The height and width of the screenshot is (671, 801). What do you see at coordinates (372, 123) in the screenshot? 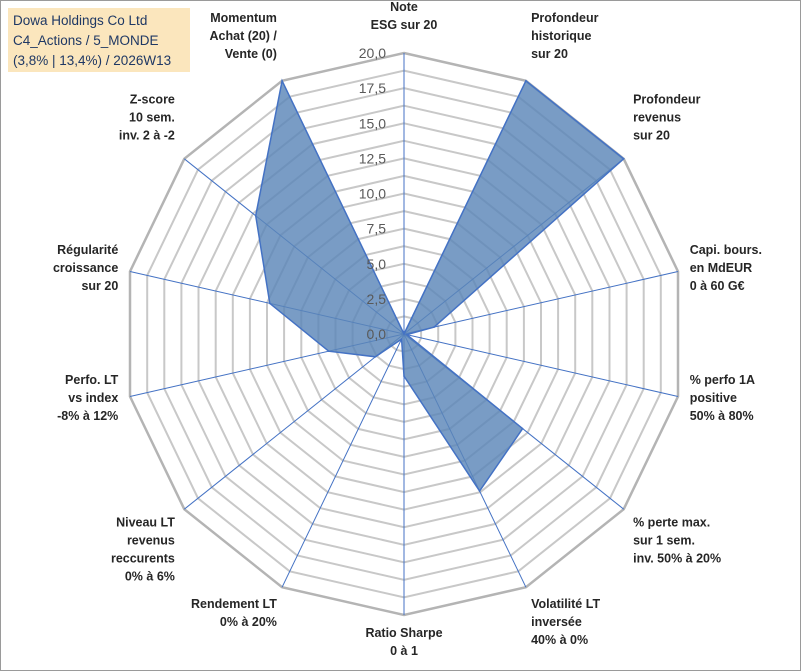
I see `tick-label: 15,0` at bounding box center [372, 123].